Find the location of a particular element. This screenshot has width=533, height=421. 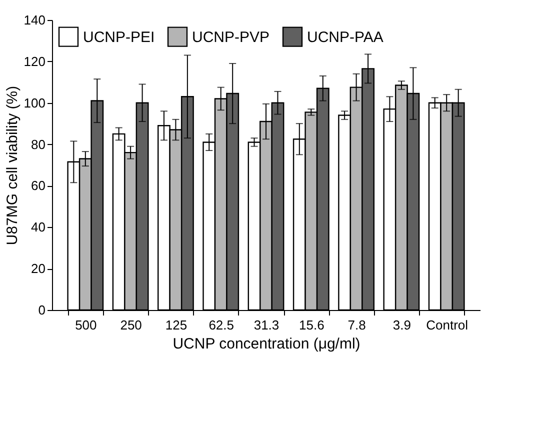

x-tick-label: 3.9 is located at coordinates (401, 325).